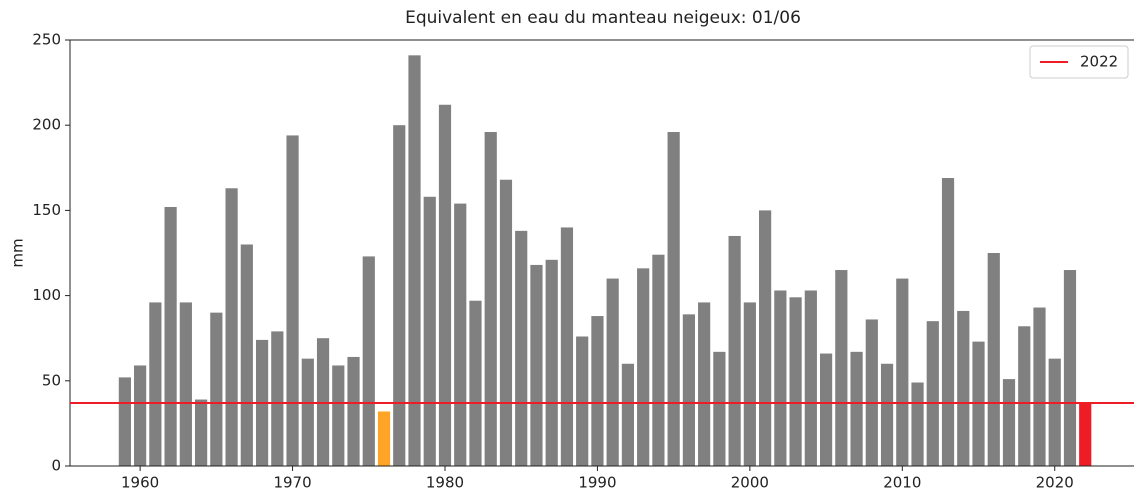 Image resolution: width=1135 pixels, height=495 pixels. I want to click on x-tick-label: 2020, so click(1055, 483).